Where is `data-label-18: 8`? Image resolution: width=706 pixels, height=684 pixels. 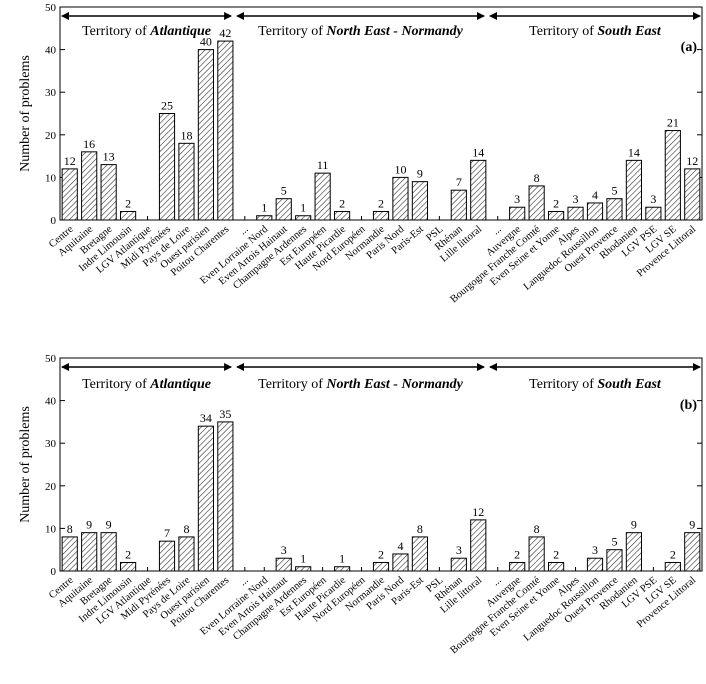 data-label-18: 8 is located at coordinates (420, 529).